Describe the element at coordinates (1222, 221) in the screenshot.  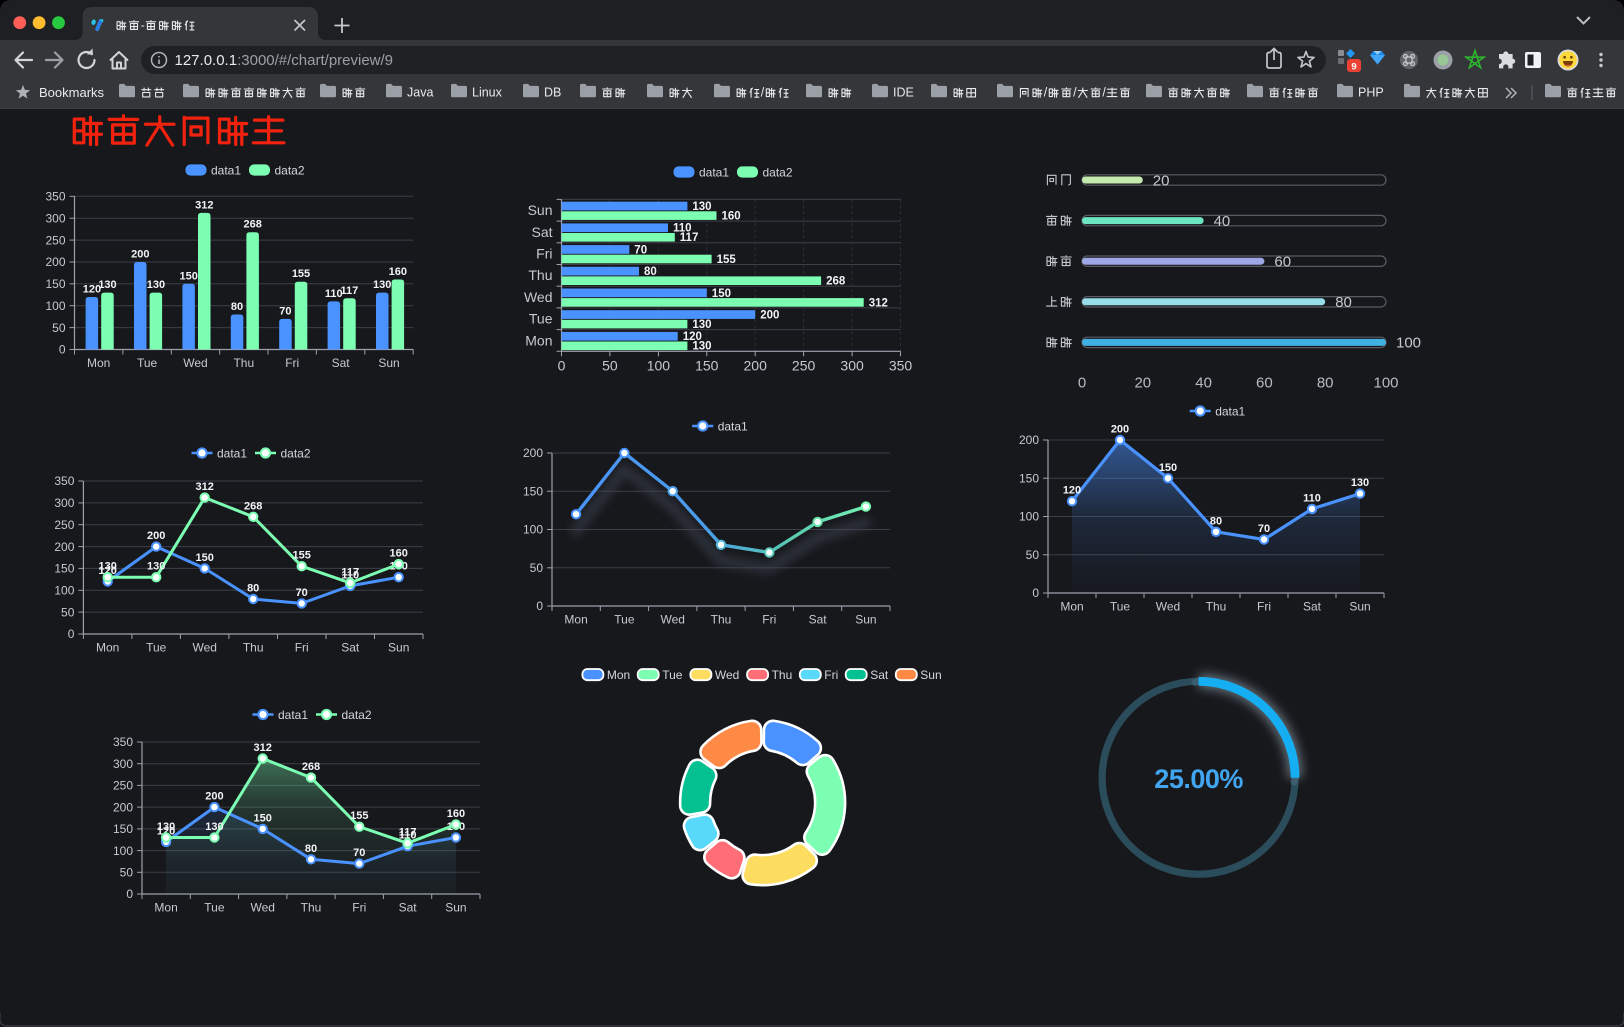
I see `svg-text: 40` at that location.